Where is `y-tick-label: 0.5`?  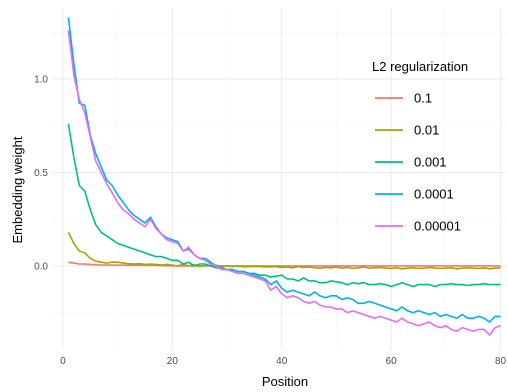
y-tick-label: 0.5 is located at coordinates (41, 173).